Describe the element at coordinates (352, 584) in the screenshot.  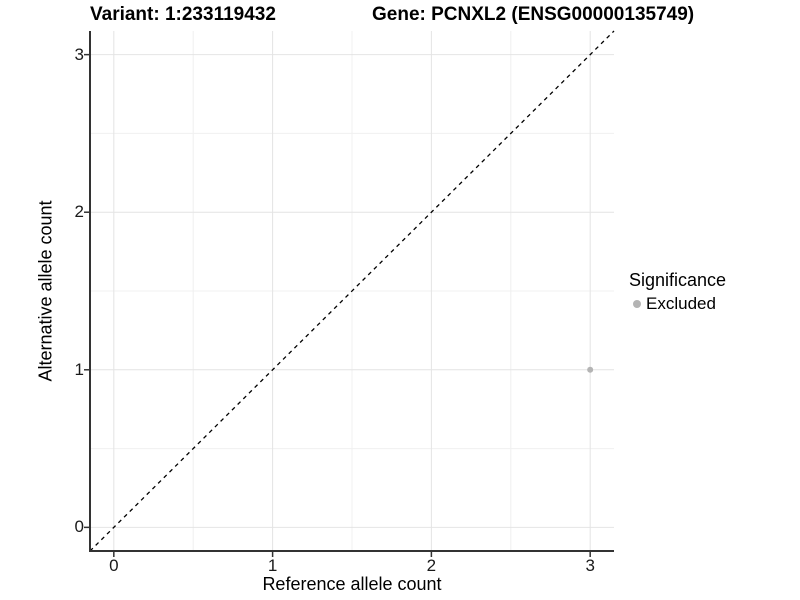
I see `x-axis-title: Reference allele count` at that location.